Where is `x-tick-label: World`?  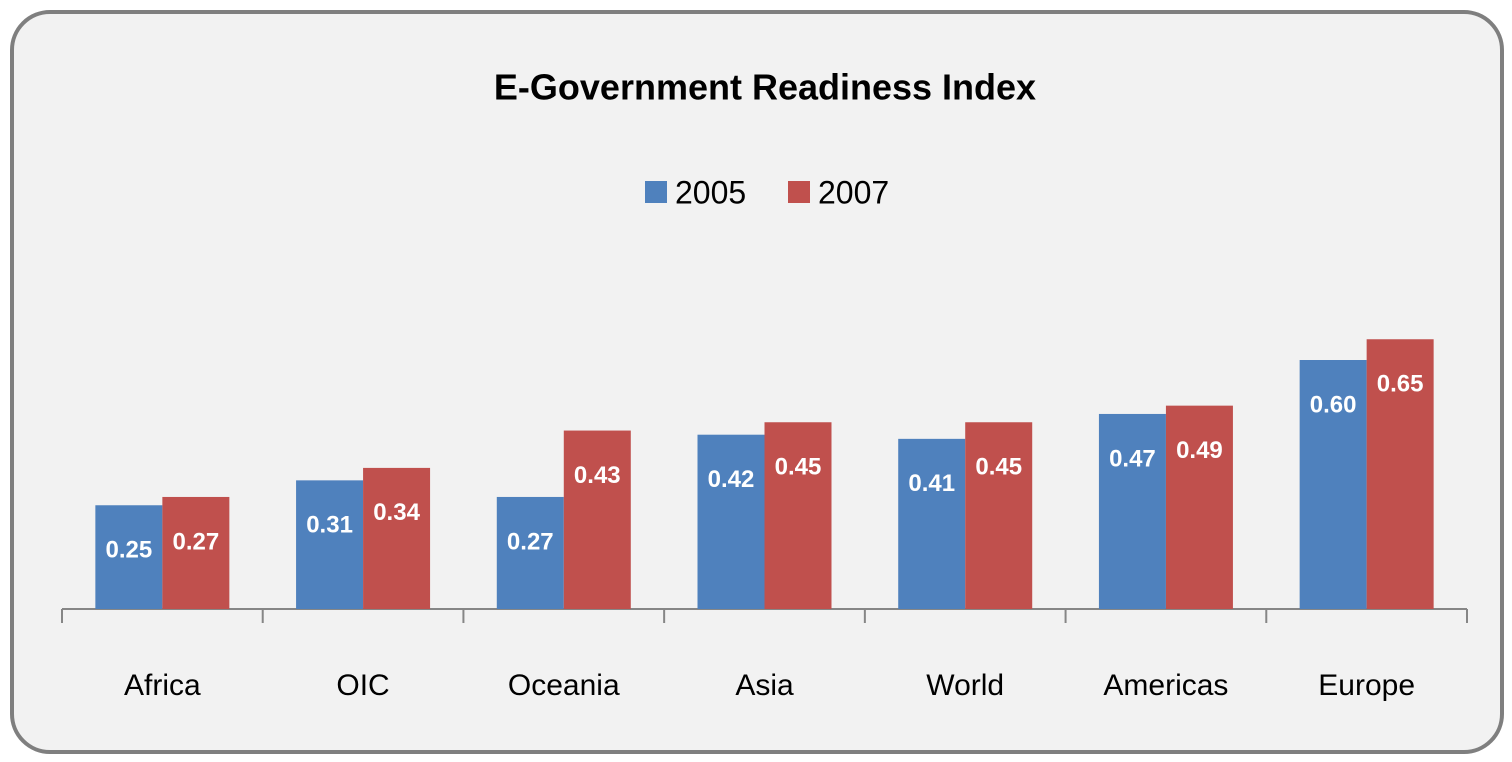 x-tick-label: World is located at coordinates (965, 685).